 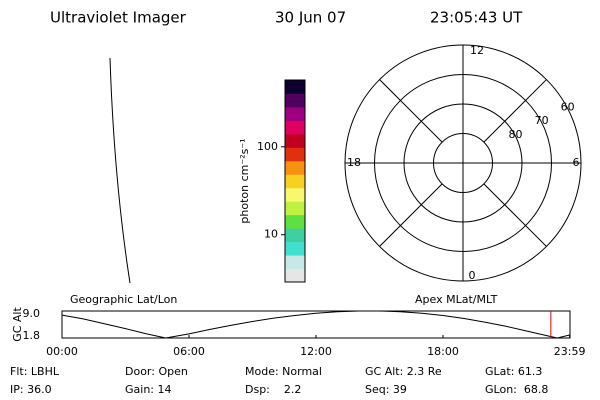 I want to click on lat-label: 70, so click(x=542, y=120).